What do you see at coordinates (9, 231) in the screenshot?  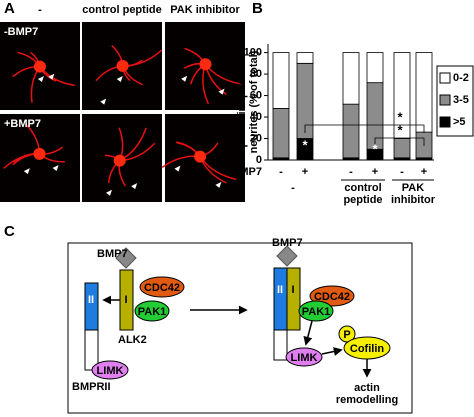 I see `panel-label: C` at bounding box center [9, 231].